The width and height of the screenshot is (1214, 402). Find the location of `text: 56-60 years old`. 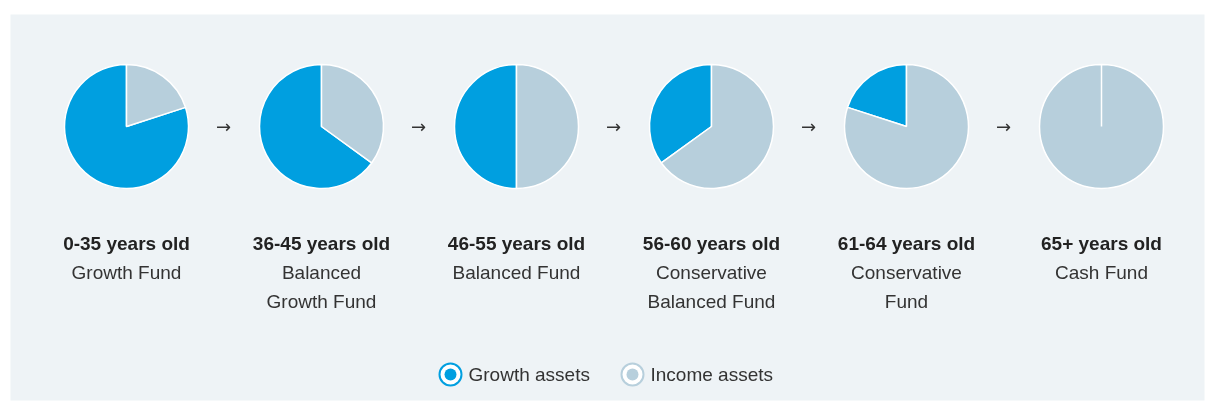

text: 56-60 years old is located at coordinates (711, 243).